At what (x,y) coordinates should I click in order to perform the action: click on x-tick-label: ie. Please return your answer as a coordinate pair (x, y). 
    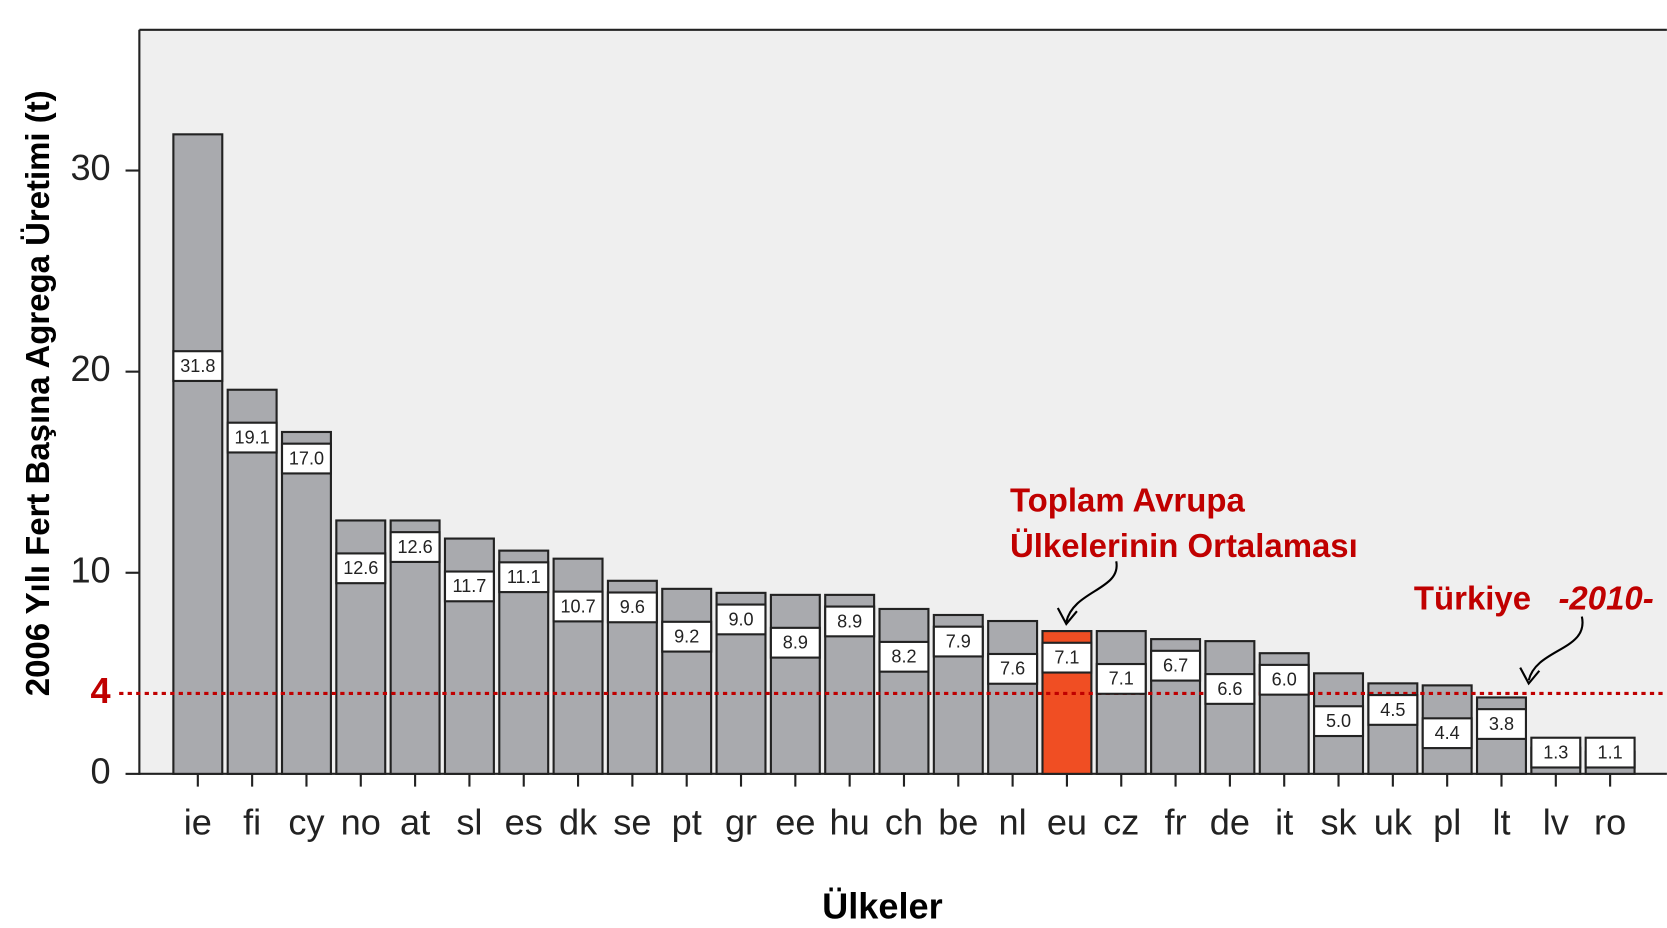
    Looking at the image, I should click on (198, 821).